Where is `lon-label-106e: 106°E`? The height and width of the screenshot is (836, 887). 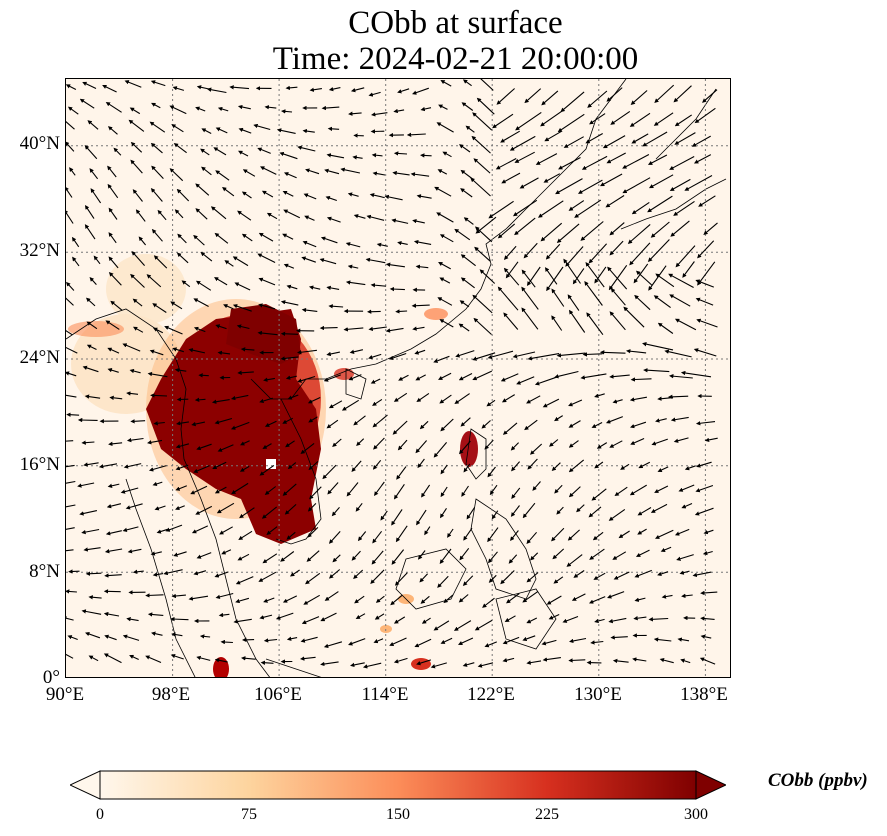 lon-label-106e: 106°E is located at coordinates (278, 694).